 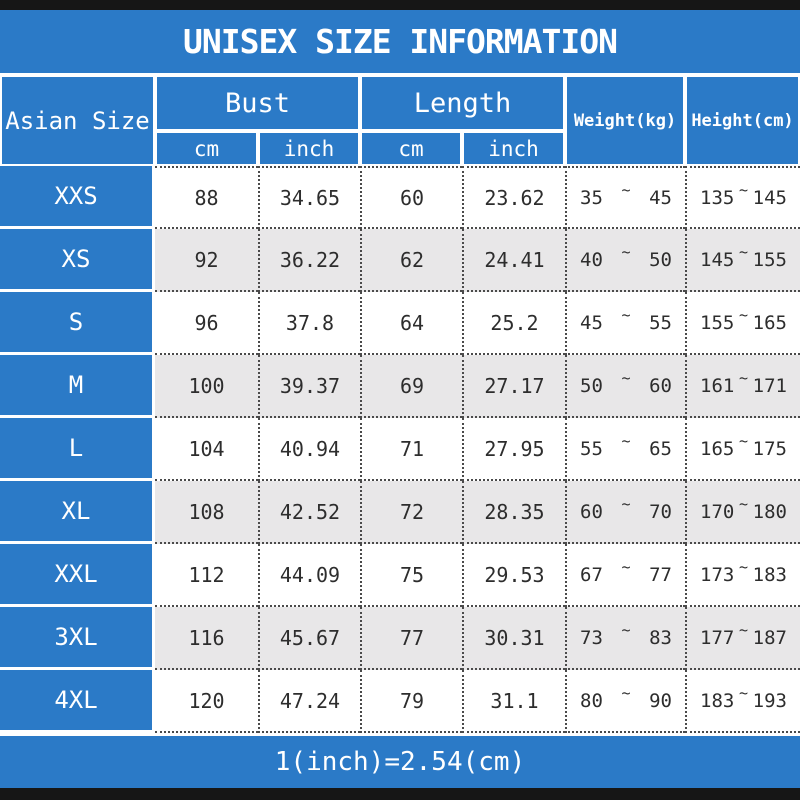 I want to click on weight-min: 45, so click(x=591, y=322).